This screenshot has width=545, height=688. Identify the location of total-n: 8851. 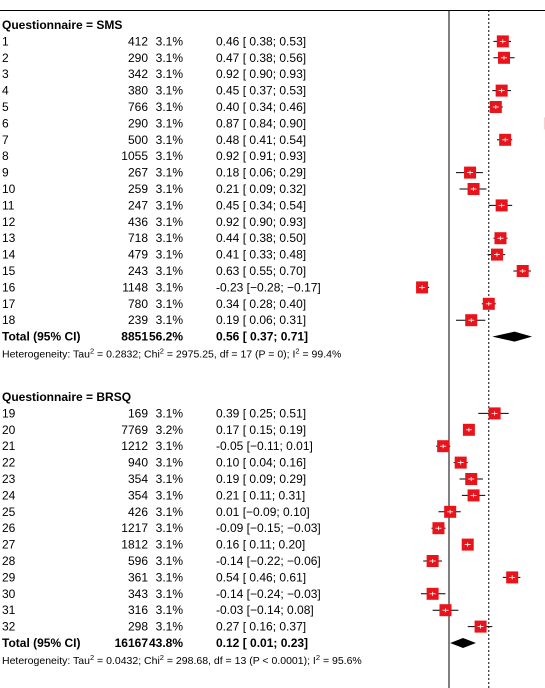
(134, 337).